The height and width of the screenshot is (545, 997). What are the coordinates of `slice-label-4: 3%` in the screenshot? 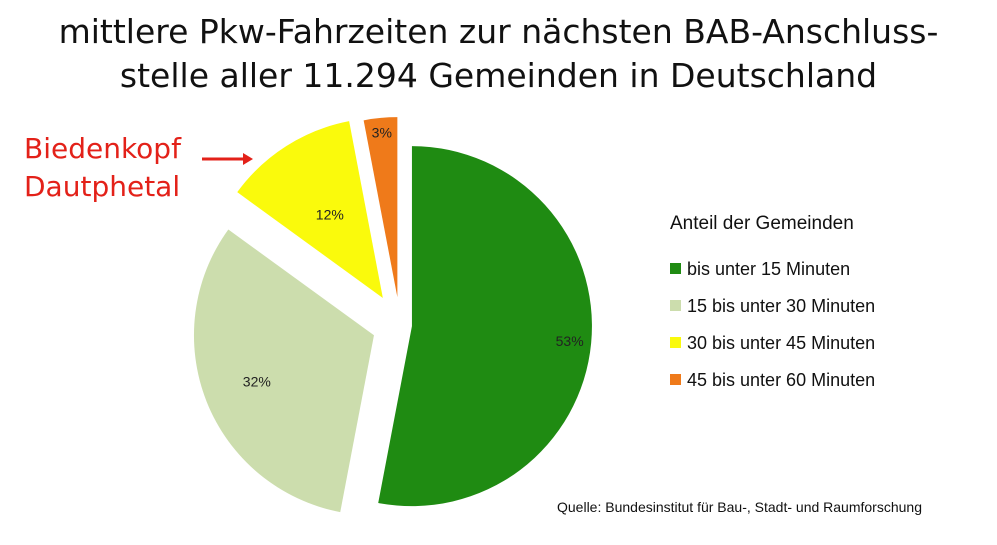 It's located at (382, 132).